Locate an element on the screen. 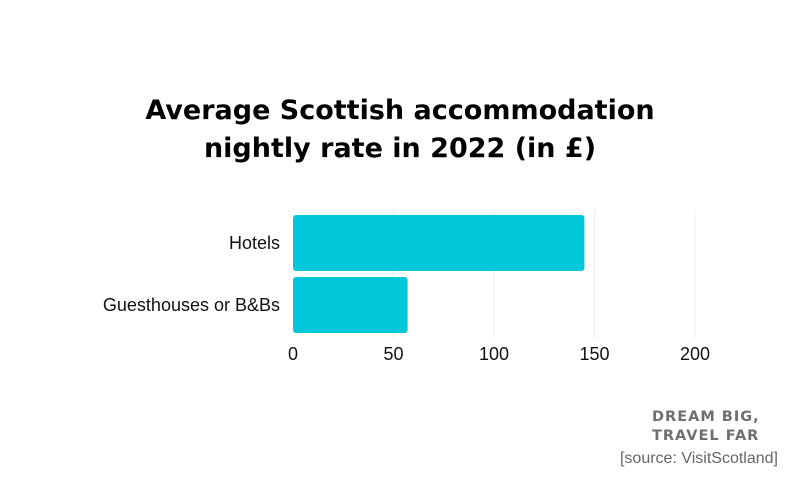 This screenshot has height=500, width=800. category-label-2: Guesthouses or B&Bs is located at coordinates (191, 305).